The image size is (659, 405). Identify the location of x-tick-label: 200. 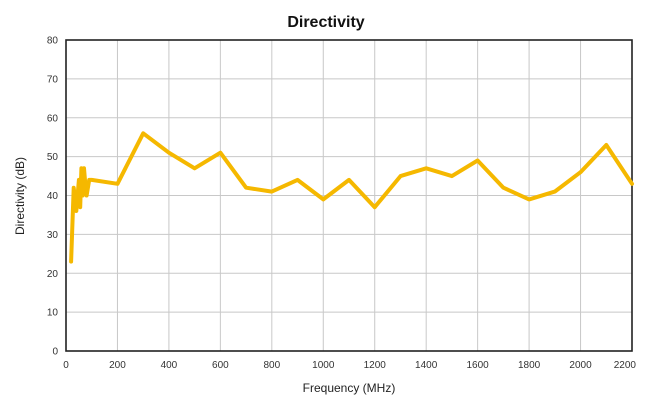
(117, 365).